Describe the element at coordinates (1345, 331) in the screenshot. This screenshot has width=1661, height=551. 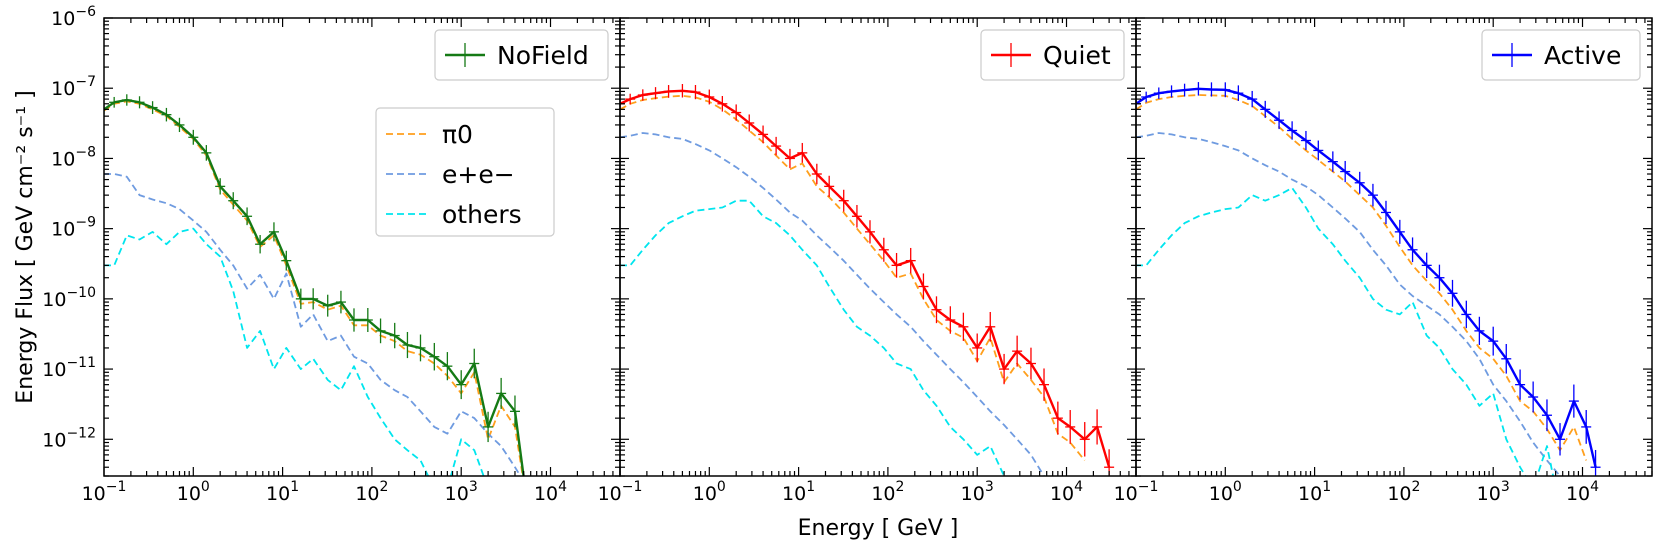
I see `series-active-others` at that location.